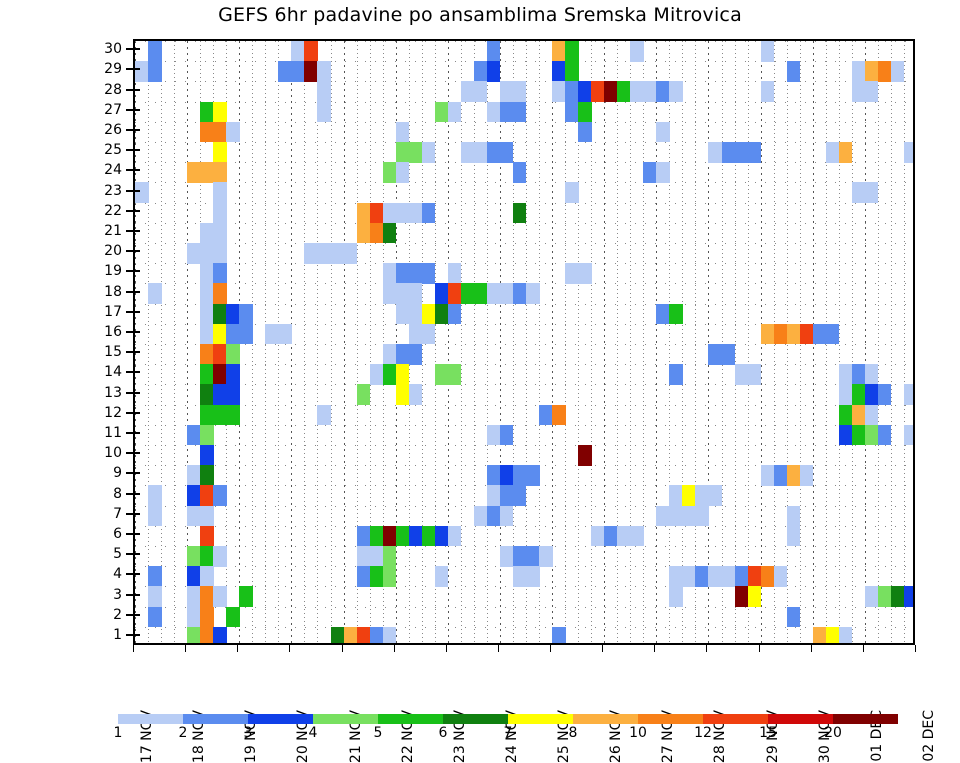  I want to click on y-axis-tick-label: 18, so click(113, 291).